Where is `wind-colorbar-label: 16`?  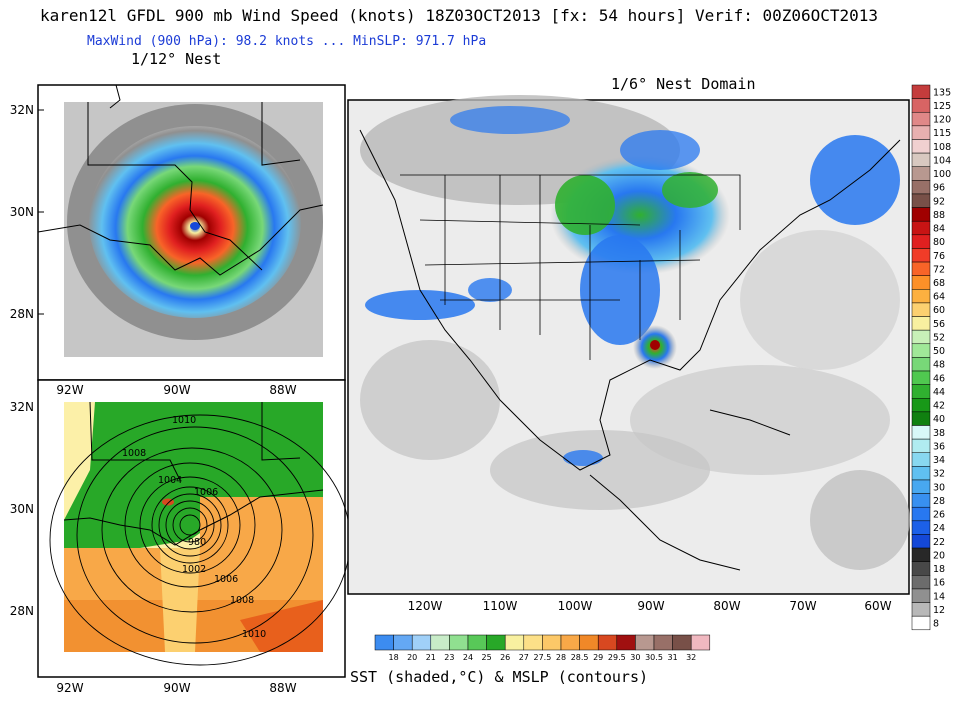
wind-colorbar-label: 16 is located at coordinates (939, 583).